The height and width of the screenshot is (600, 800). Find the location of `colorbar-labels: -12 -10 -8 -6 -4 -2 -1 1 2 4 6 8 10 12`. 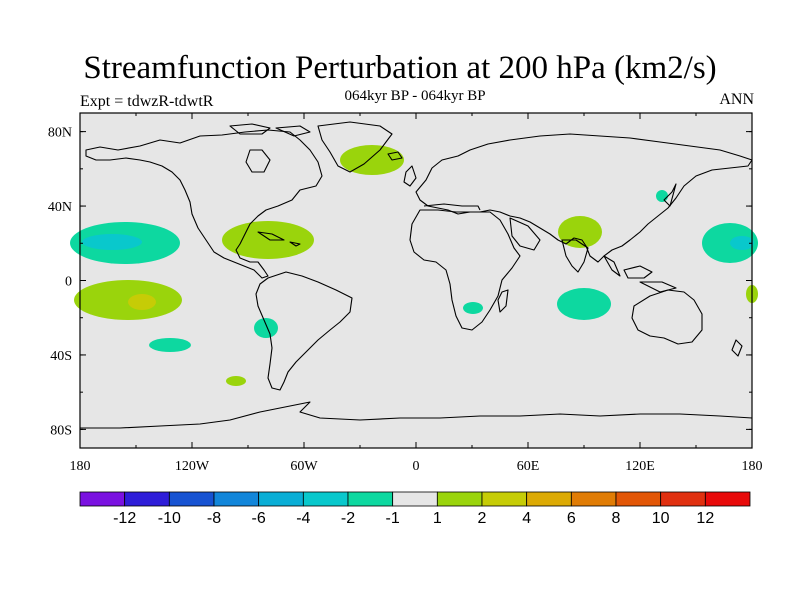

colorbar-labels: -12 -10 -8 -6 -4 -2 -1 1 2 4 6 8 10 12 is located at coordinates (413, 518).